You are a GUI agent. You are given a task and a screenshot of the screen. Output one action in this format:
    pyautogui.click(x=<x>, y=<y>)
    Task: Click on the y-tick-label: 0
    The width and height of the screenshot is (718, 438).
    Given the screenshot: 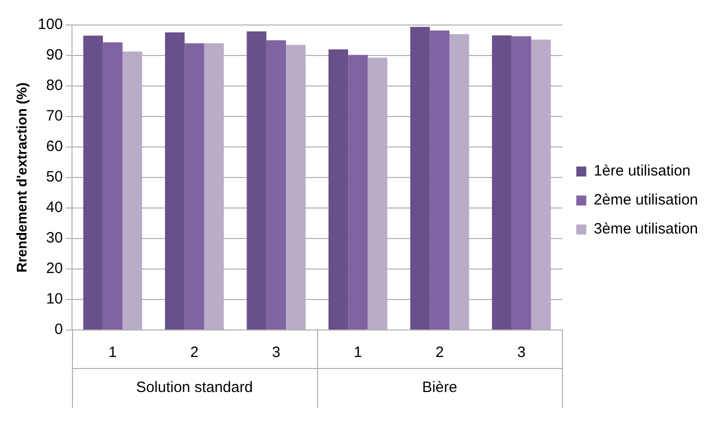 What is the action you would take?
    pyautogui.click(x=58, y=329)
    